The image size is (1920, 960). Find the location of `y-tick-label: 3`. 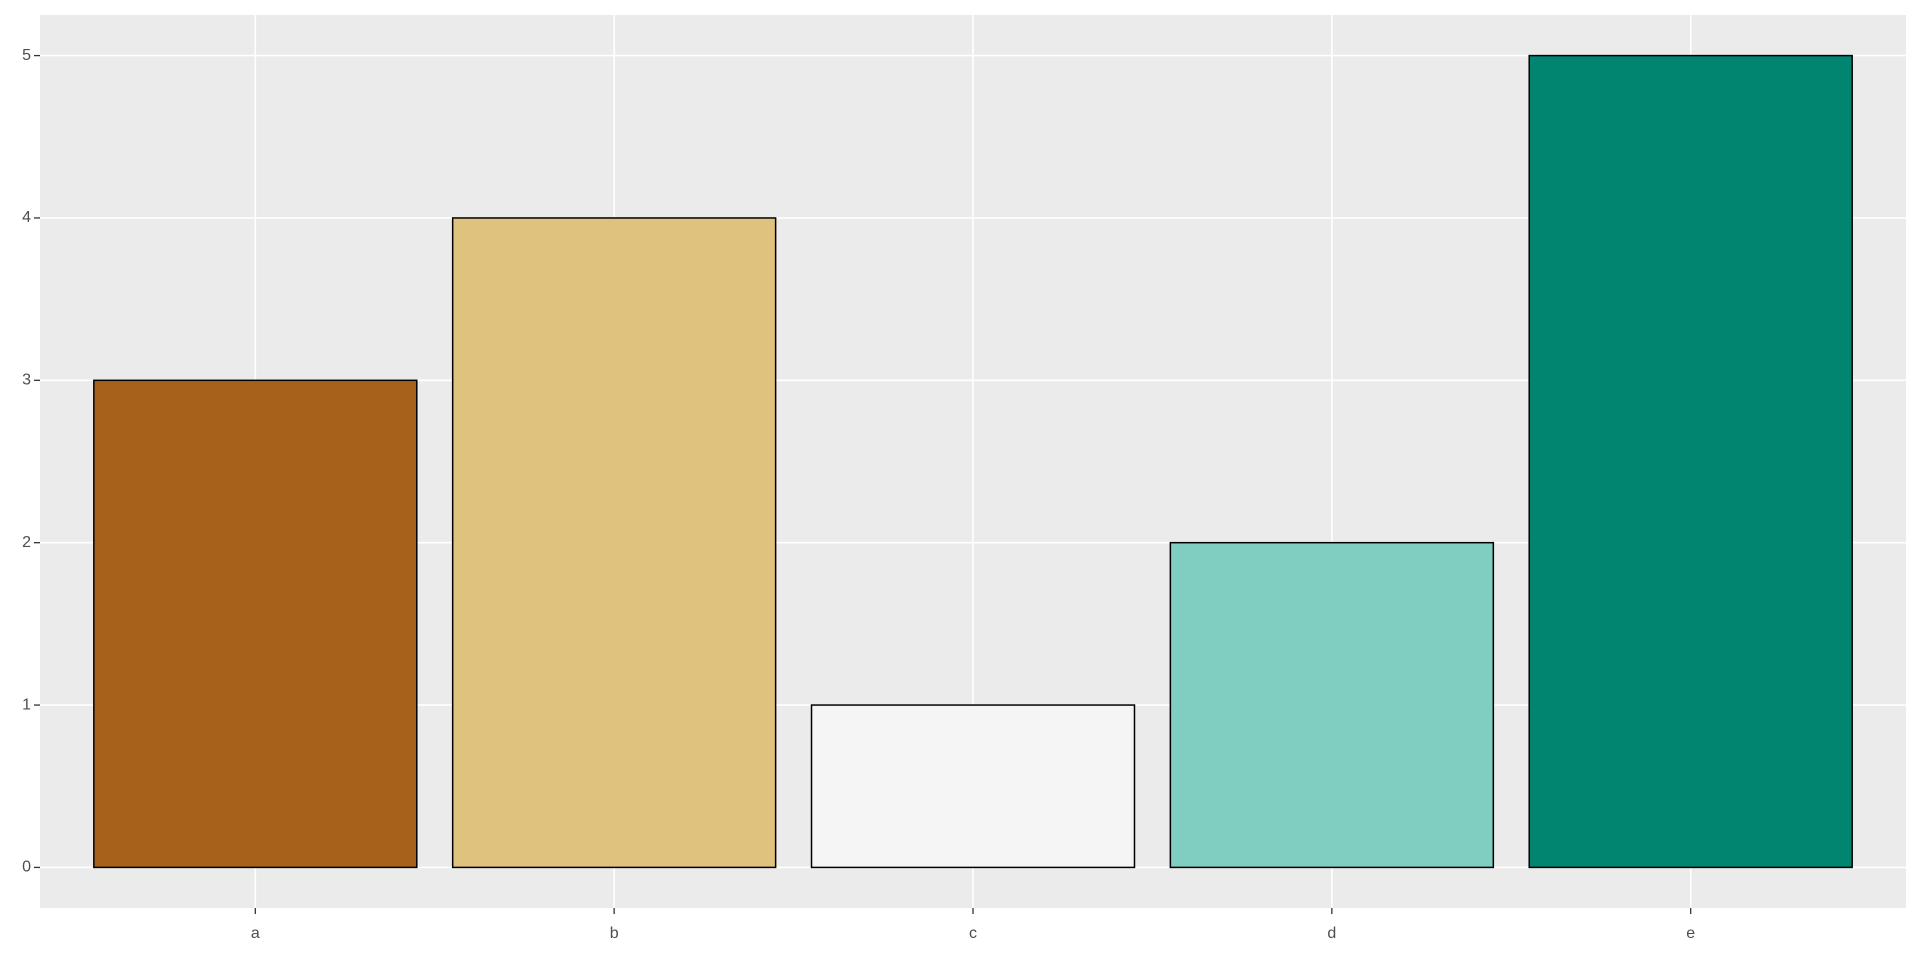

y-tick-label: 3 is located at coordinates (26, 380).